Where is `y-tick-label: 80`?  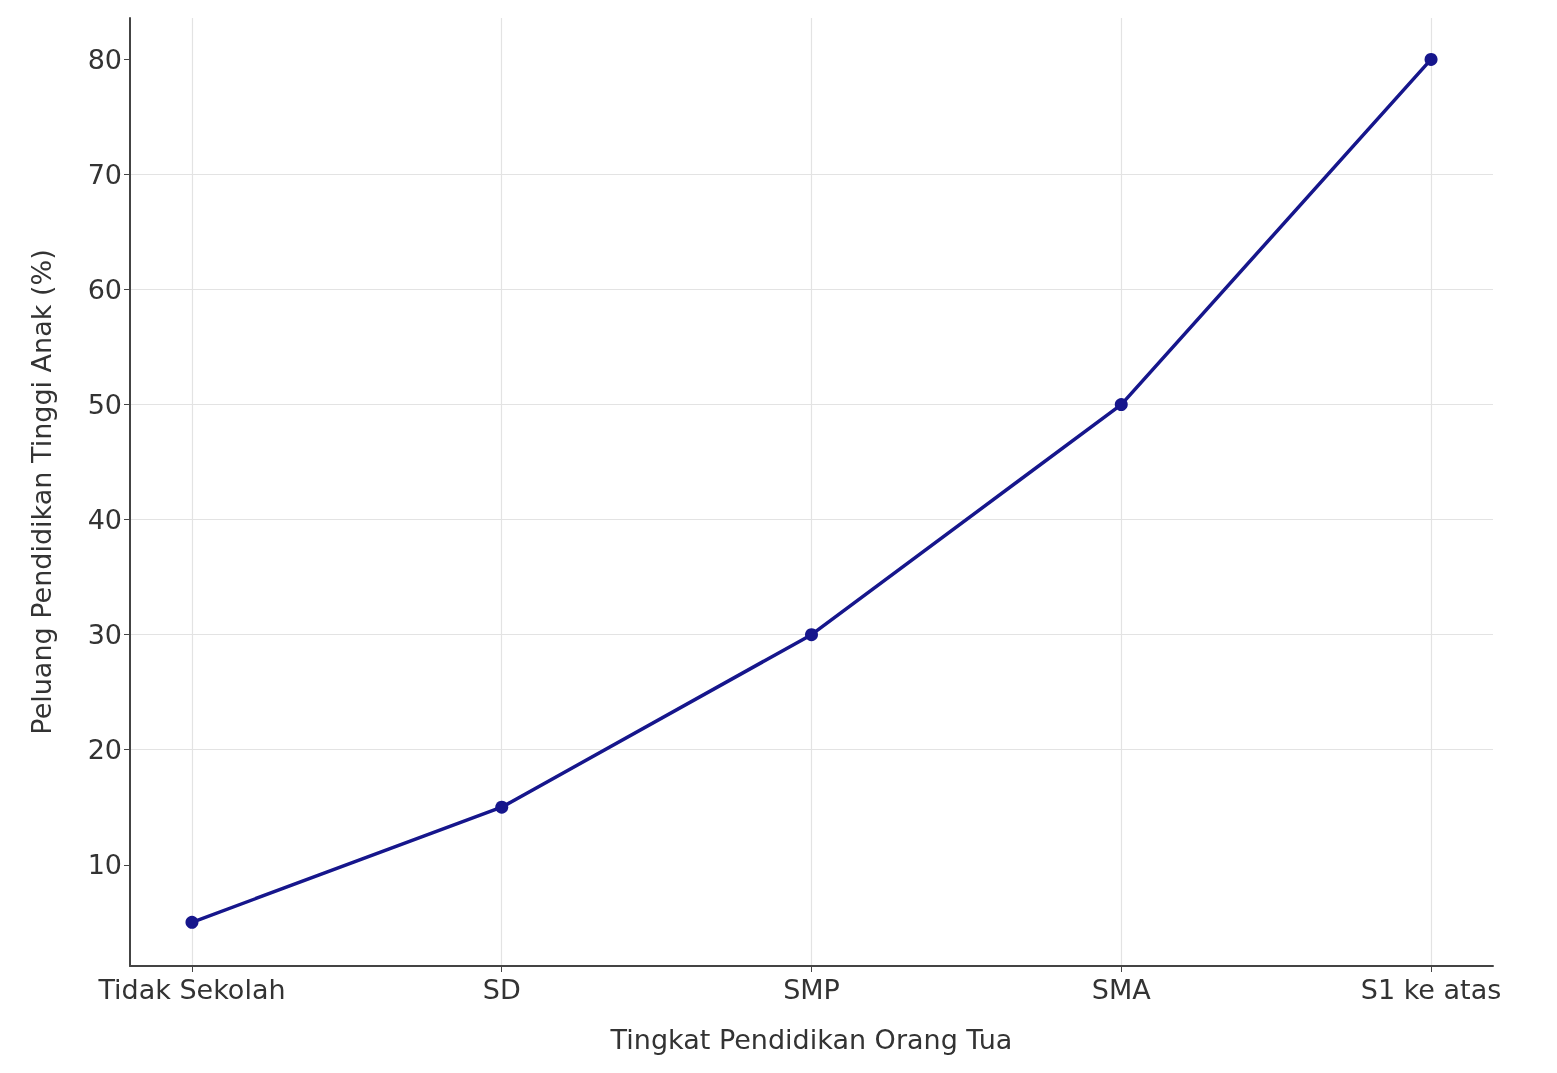 y-tick-label: 80 is located at coordinates (104, 59).